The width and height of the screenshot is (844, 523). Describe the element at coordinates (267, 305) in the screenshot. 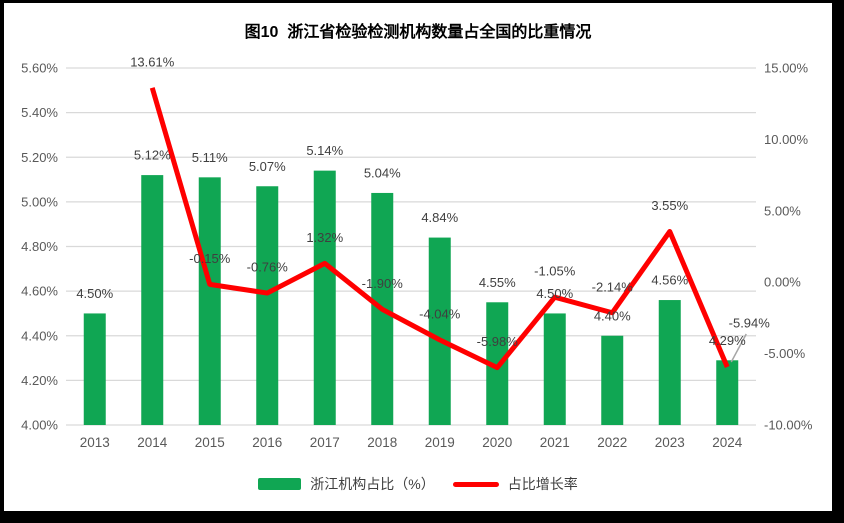

I see `bar-2016` at that location.